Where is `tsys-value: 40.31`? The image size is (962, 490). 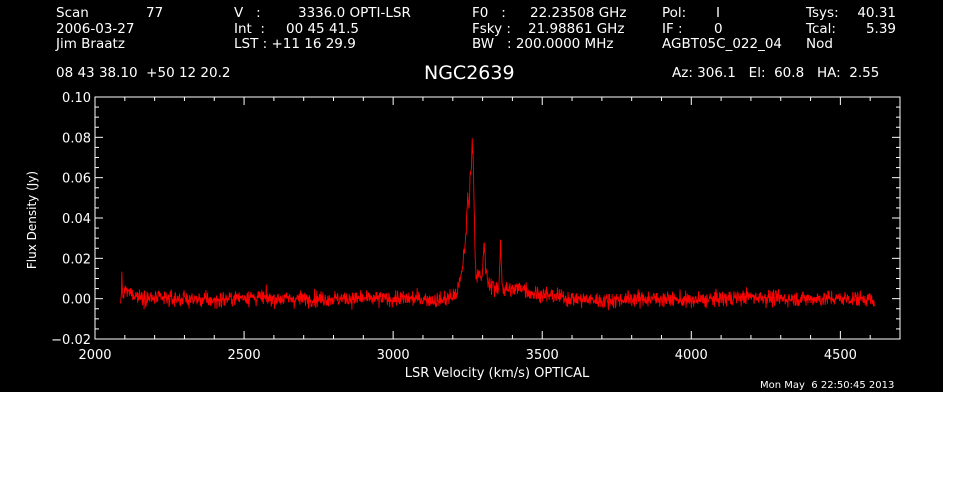
tsys-value: 40.31 is located at coordinates (876, 13).